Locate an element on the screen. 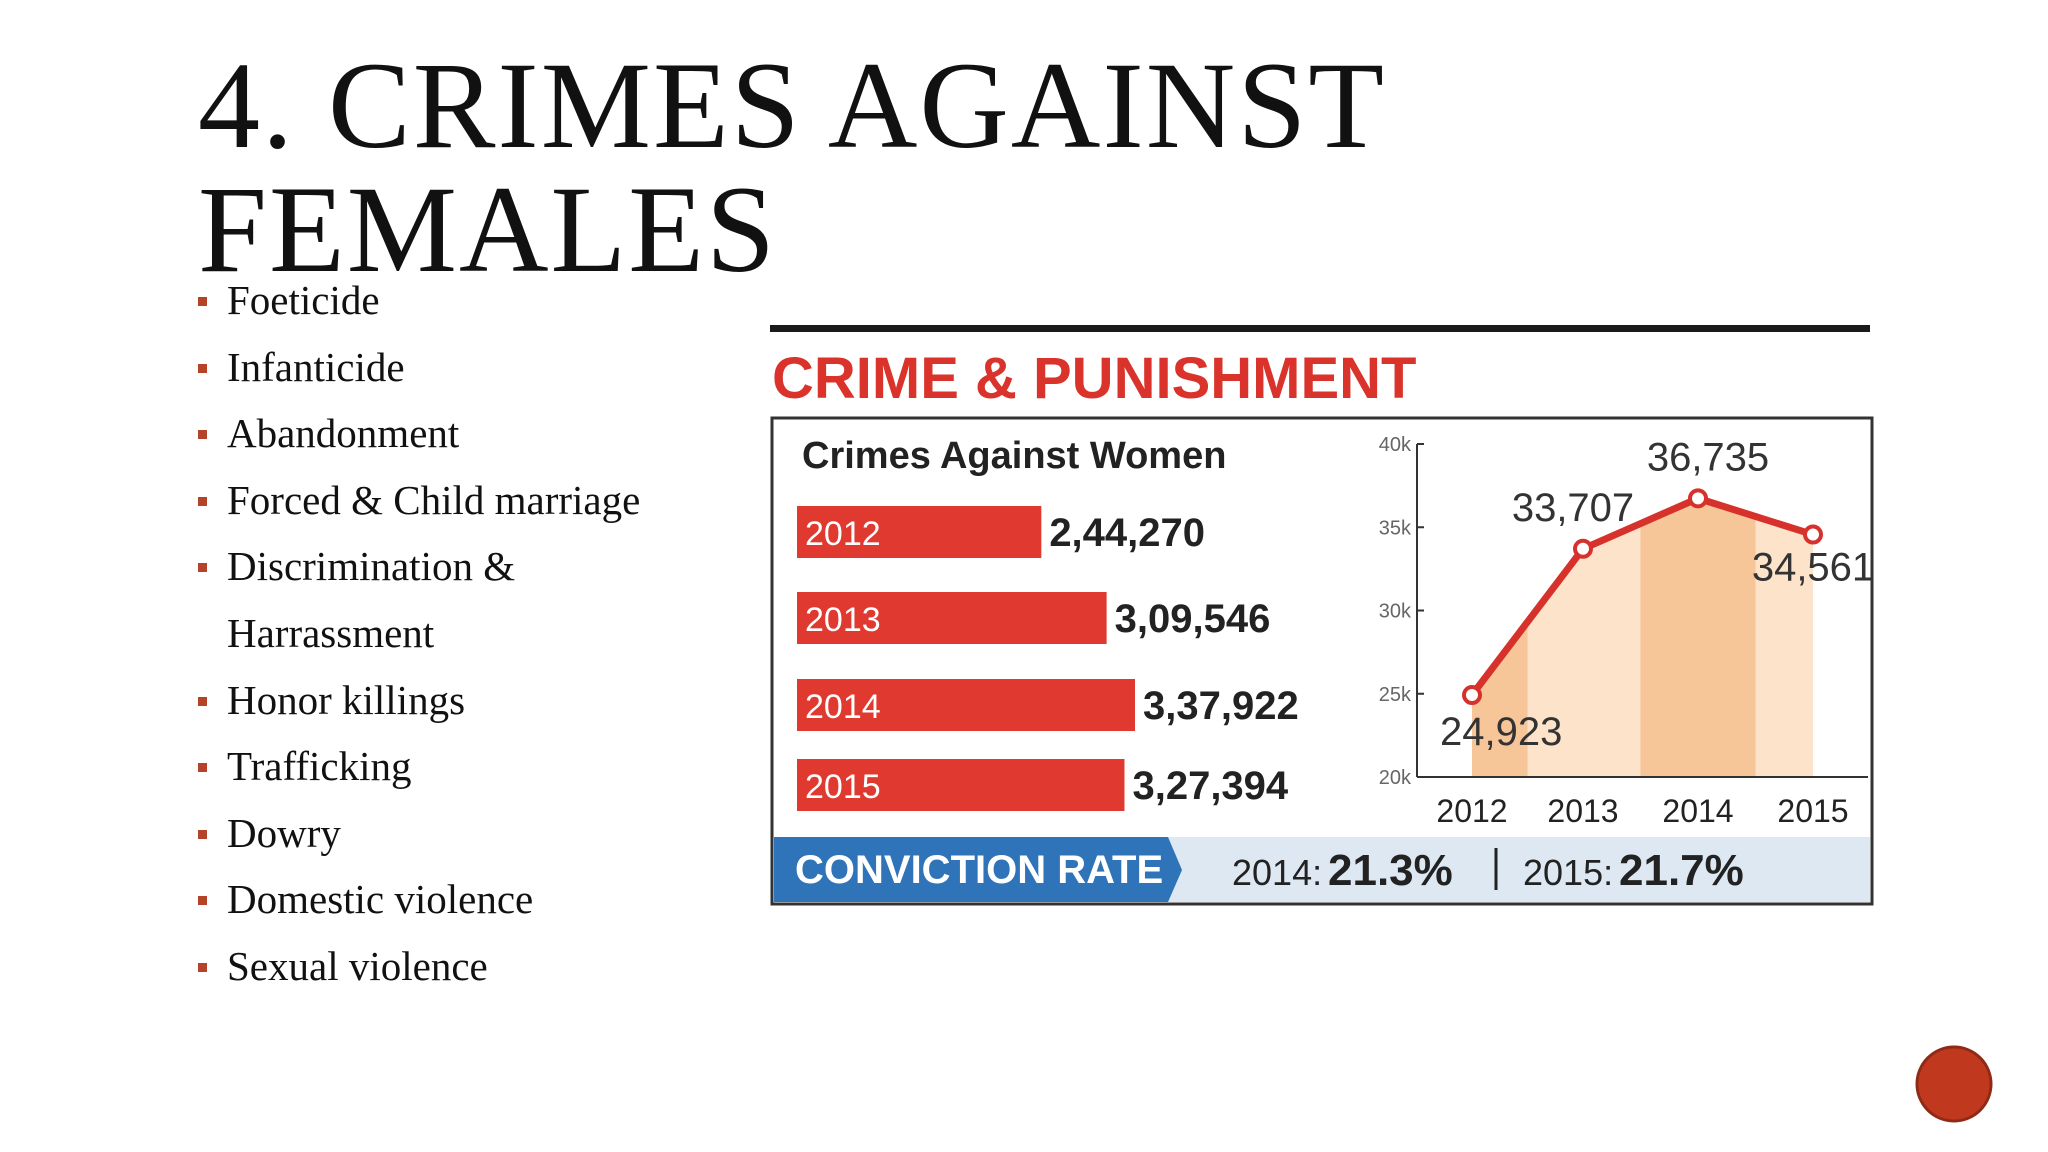  y-tick-label: 20k is located at coordinates (1395, 778).